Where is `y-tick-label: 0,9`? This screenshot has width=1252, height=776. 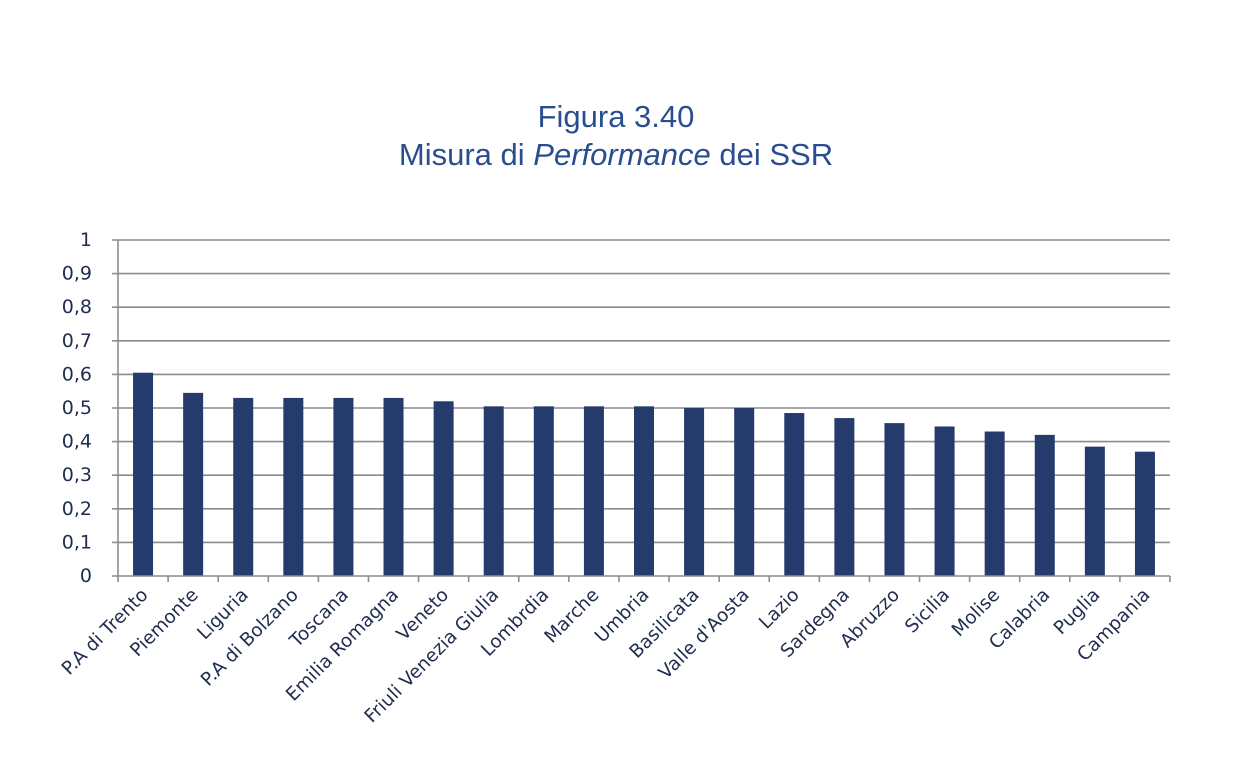 y-tick-label: 0,9 is located at coordinates (77, 274).